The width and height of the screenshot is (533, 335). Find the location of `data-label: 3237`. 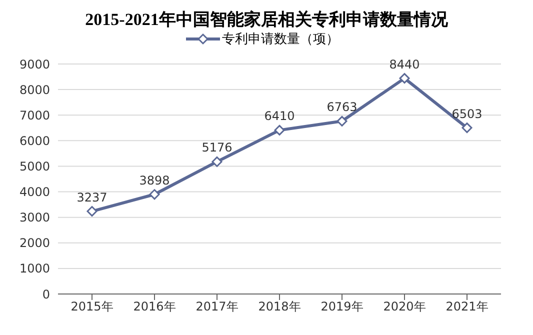

data-label: 3237 is located at coordinates (92, 197).